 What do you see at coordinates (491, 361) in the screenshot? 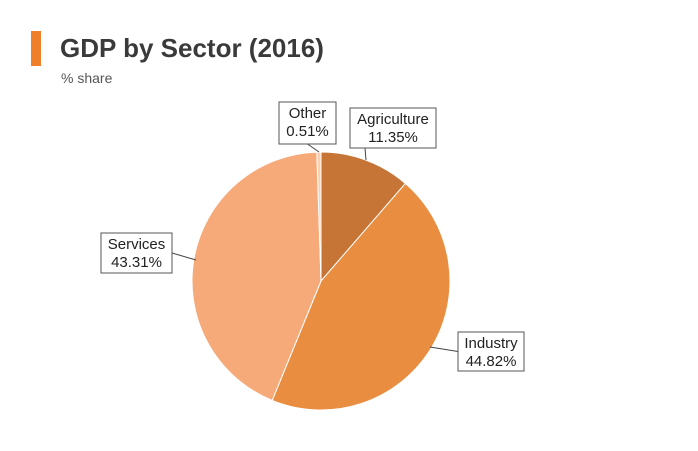
I see `label-value-industry: 44.82%` at bounding box center [491, 361].